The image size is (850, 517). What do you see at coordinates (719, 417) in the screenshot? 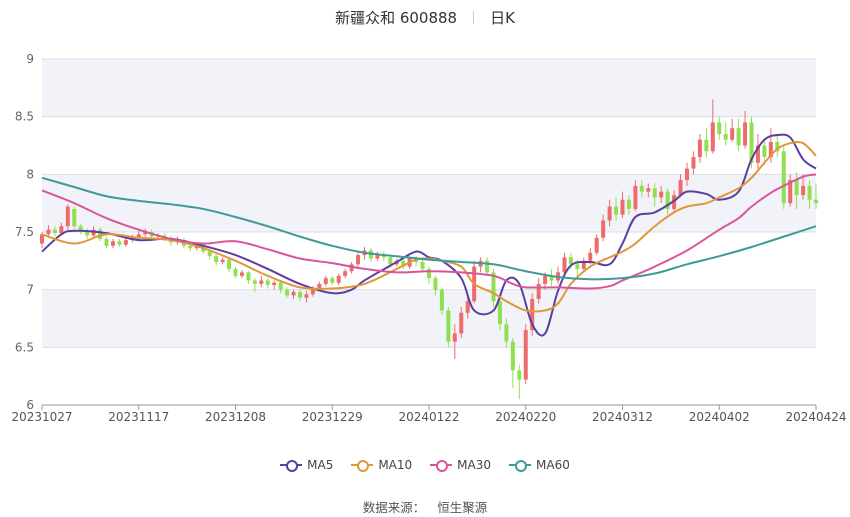
I see `x-tick-label: 20240402` at bounding box center [719, 417].